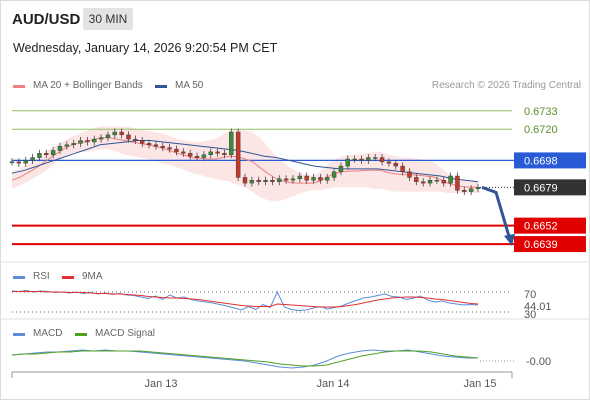 This screenshot has height=400, width=590. Describe the element at coordinates (48, 333) in the screenshot. I see `macd-legend-label: MACD` at that location.